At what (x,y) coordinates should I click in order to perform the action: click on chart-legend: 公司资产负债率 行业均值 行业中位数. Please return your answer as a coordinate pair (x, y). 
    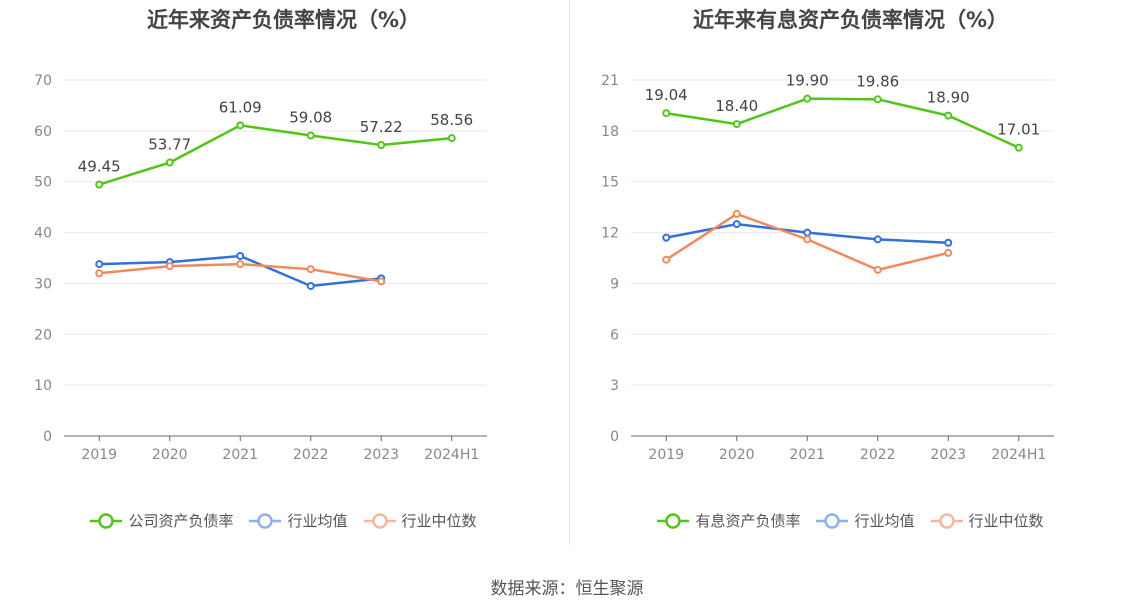
    Looking at the image, I should click on (283, 520).